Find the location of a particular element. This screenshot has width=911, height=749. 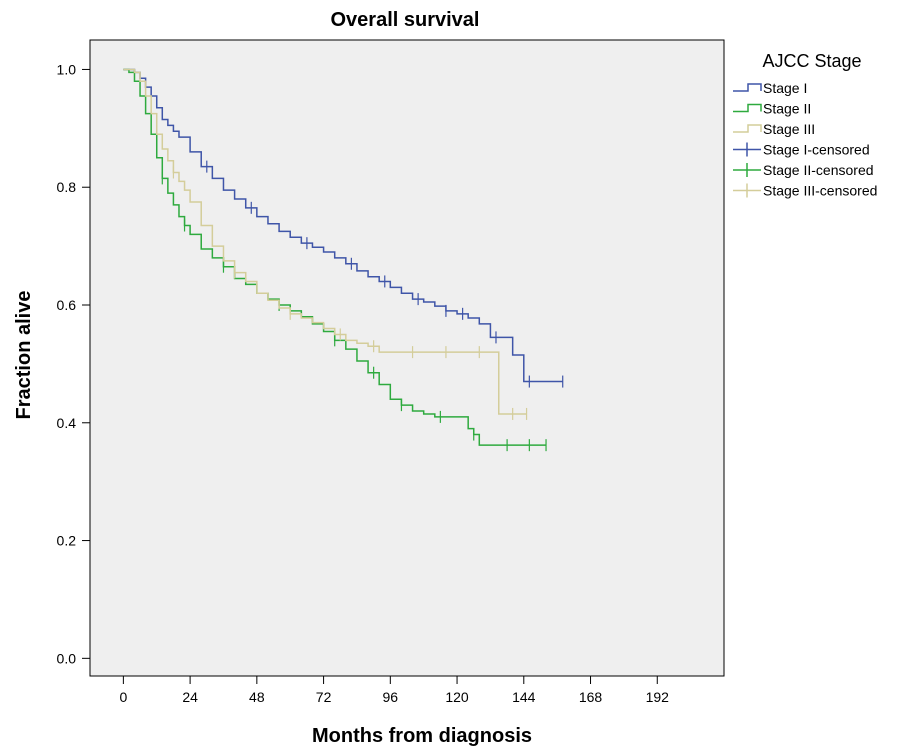

x-tick-label: 48 is located at coordinates (257, 697).